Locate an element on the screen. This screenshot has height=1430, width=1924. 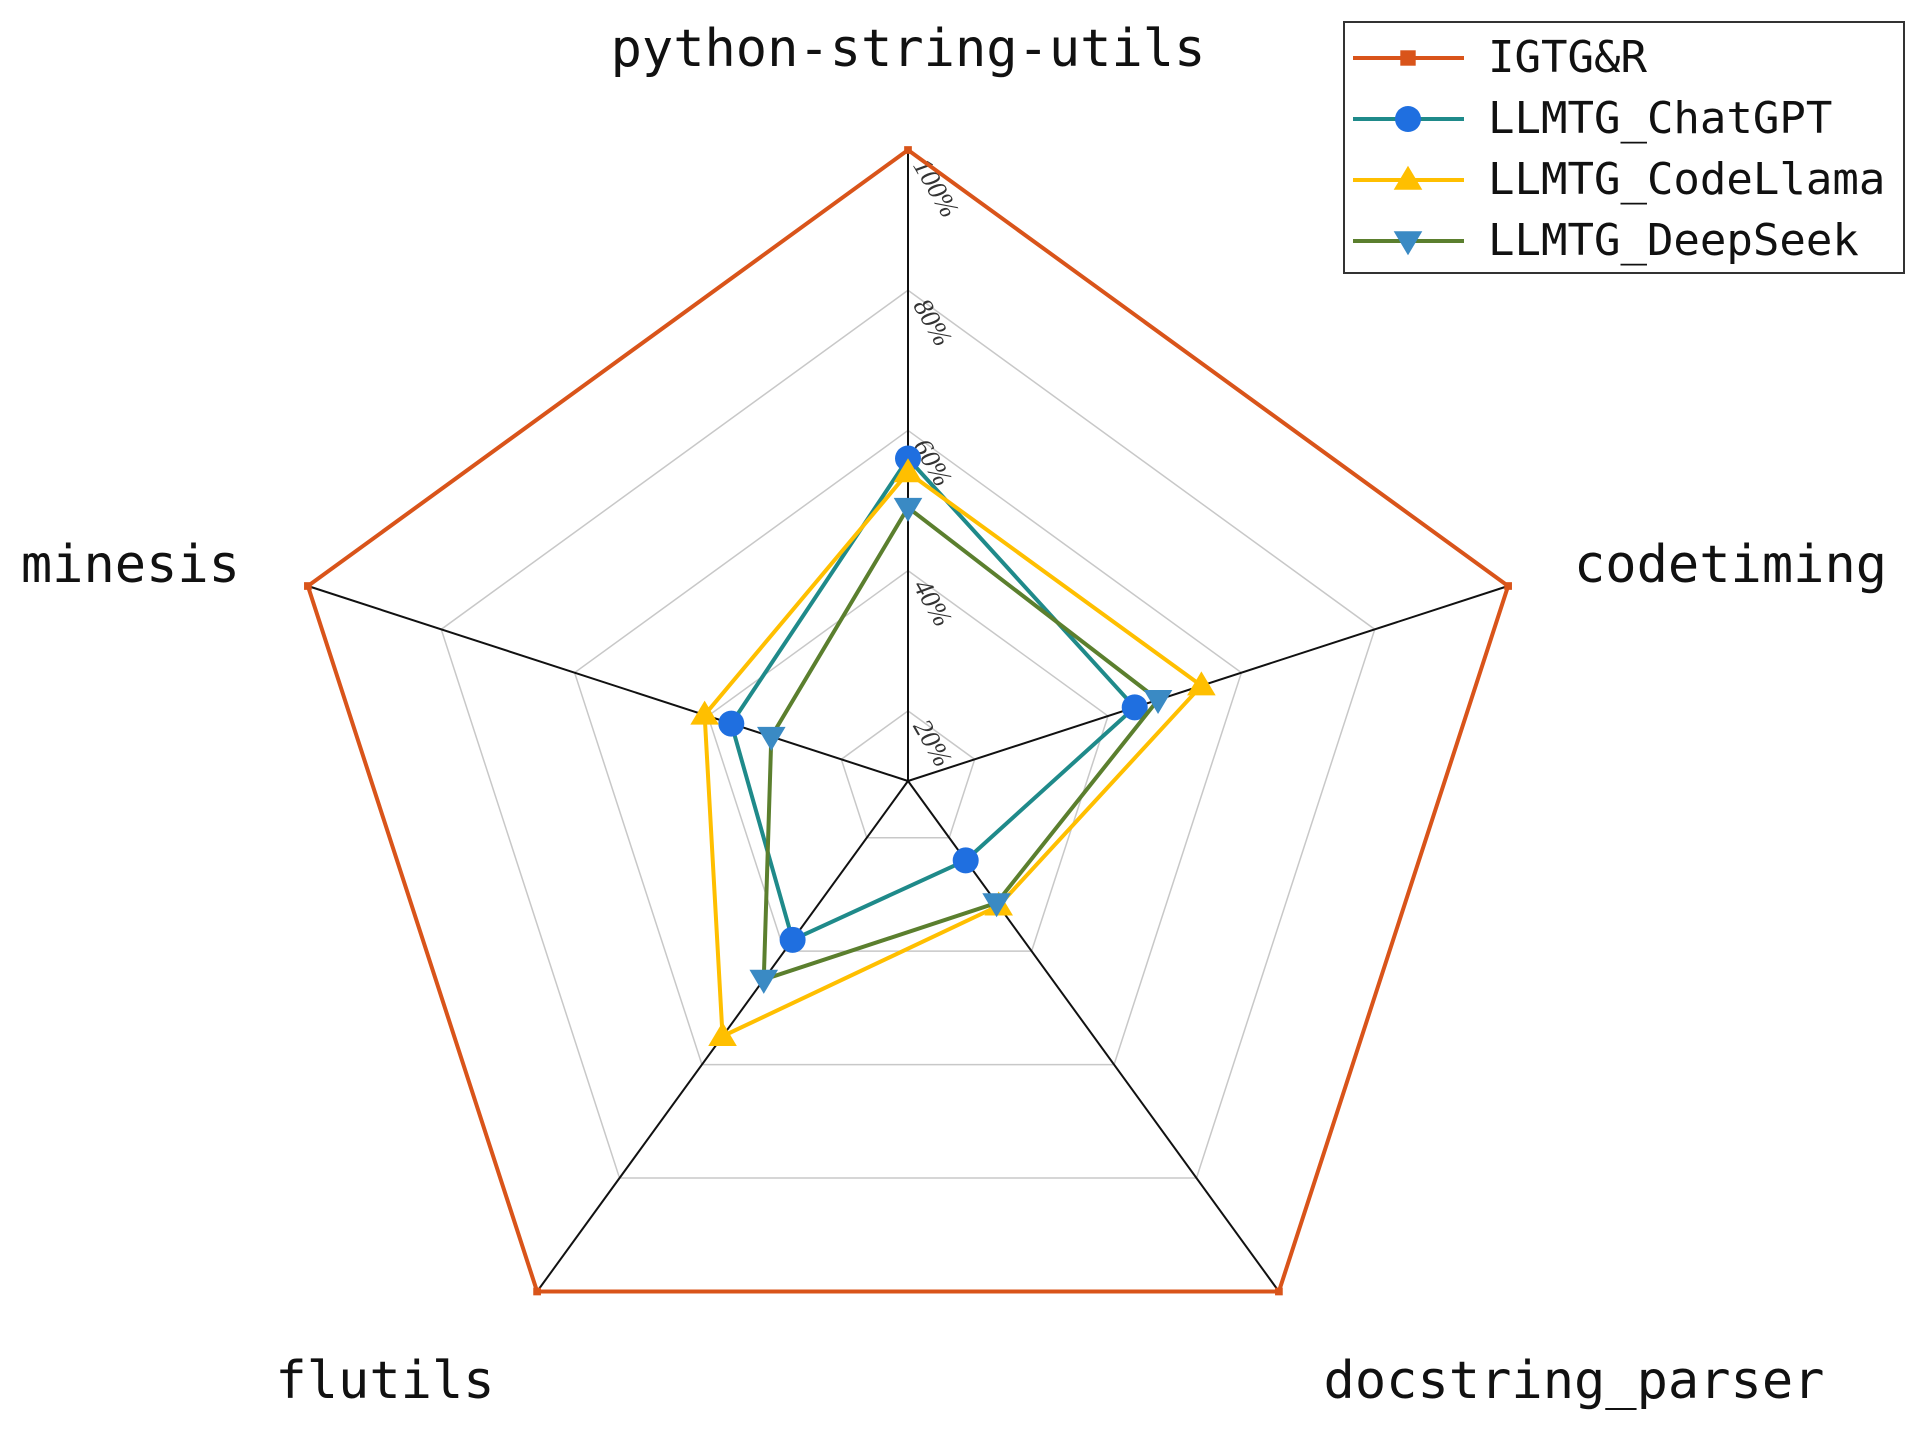
r-tick-label: 100% is located at coordinates (935, 188).